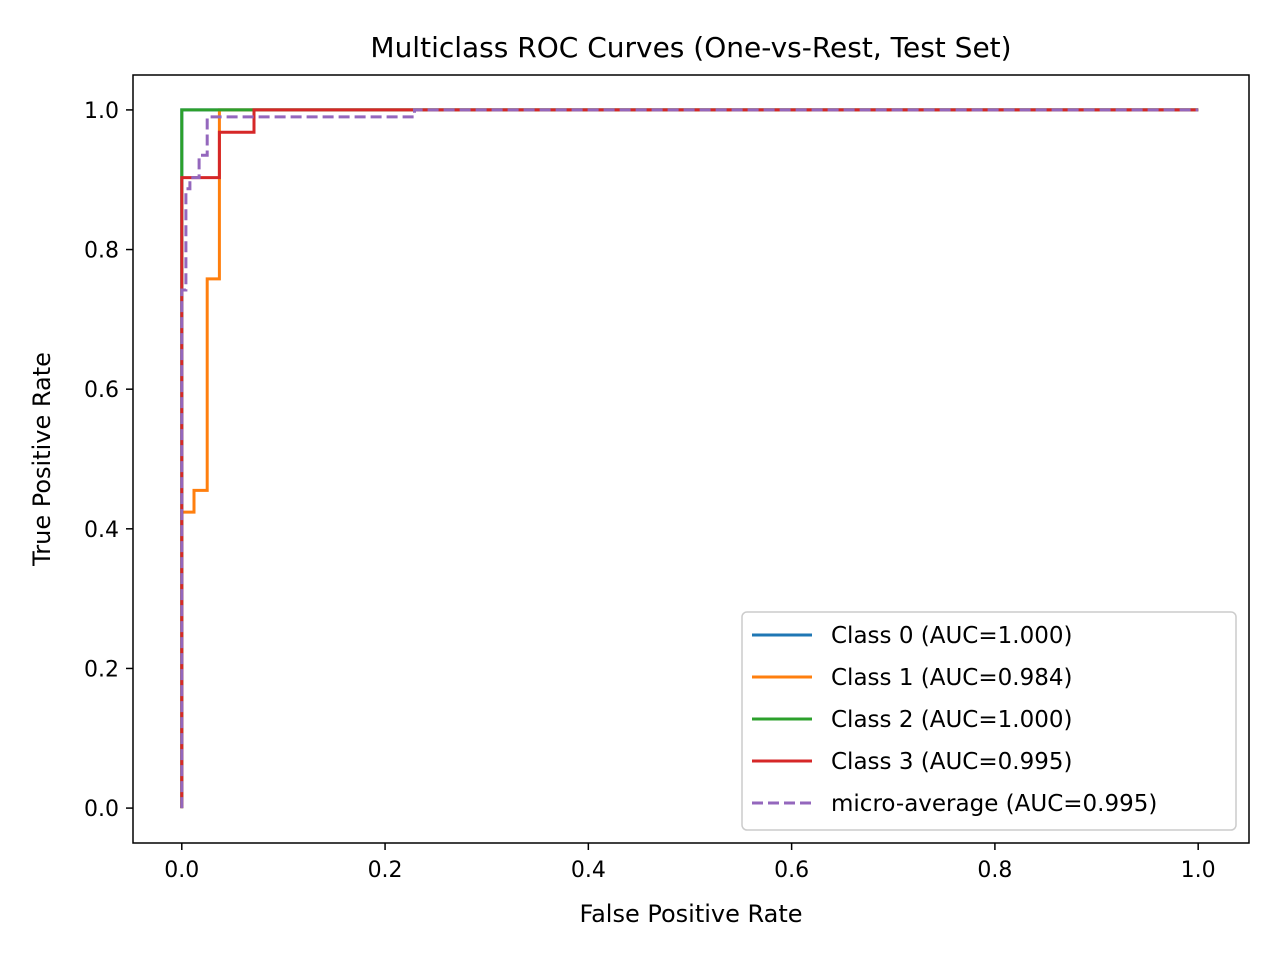 Image resolution: width=1280 pixels, height=960 pixels. I want to click on x-tick-label: 1.0, so click(1198, 870).